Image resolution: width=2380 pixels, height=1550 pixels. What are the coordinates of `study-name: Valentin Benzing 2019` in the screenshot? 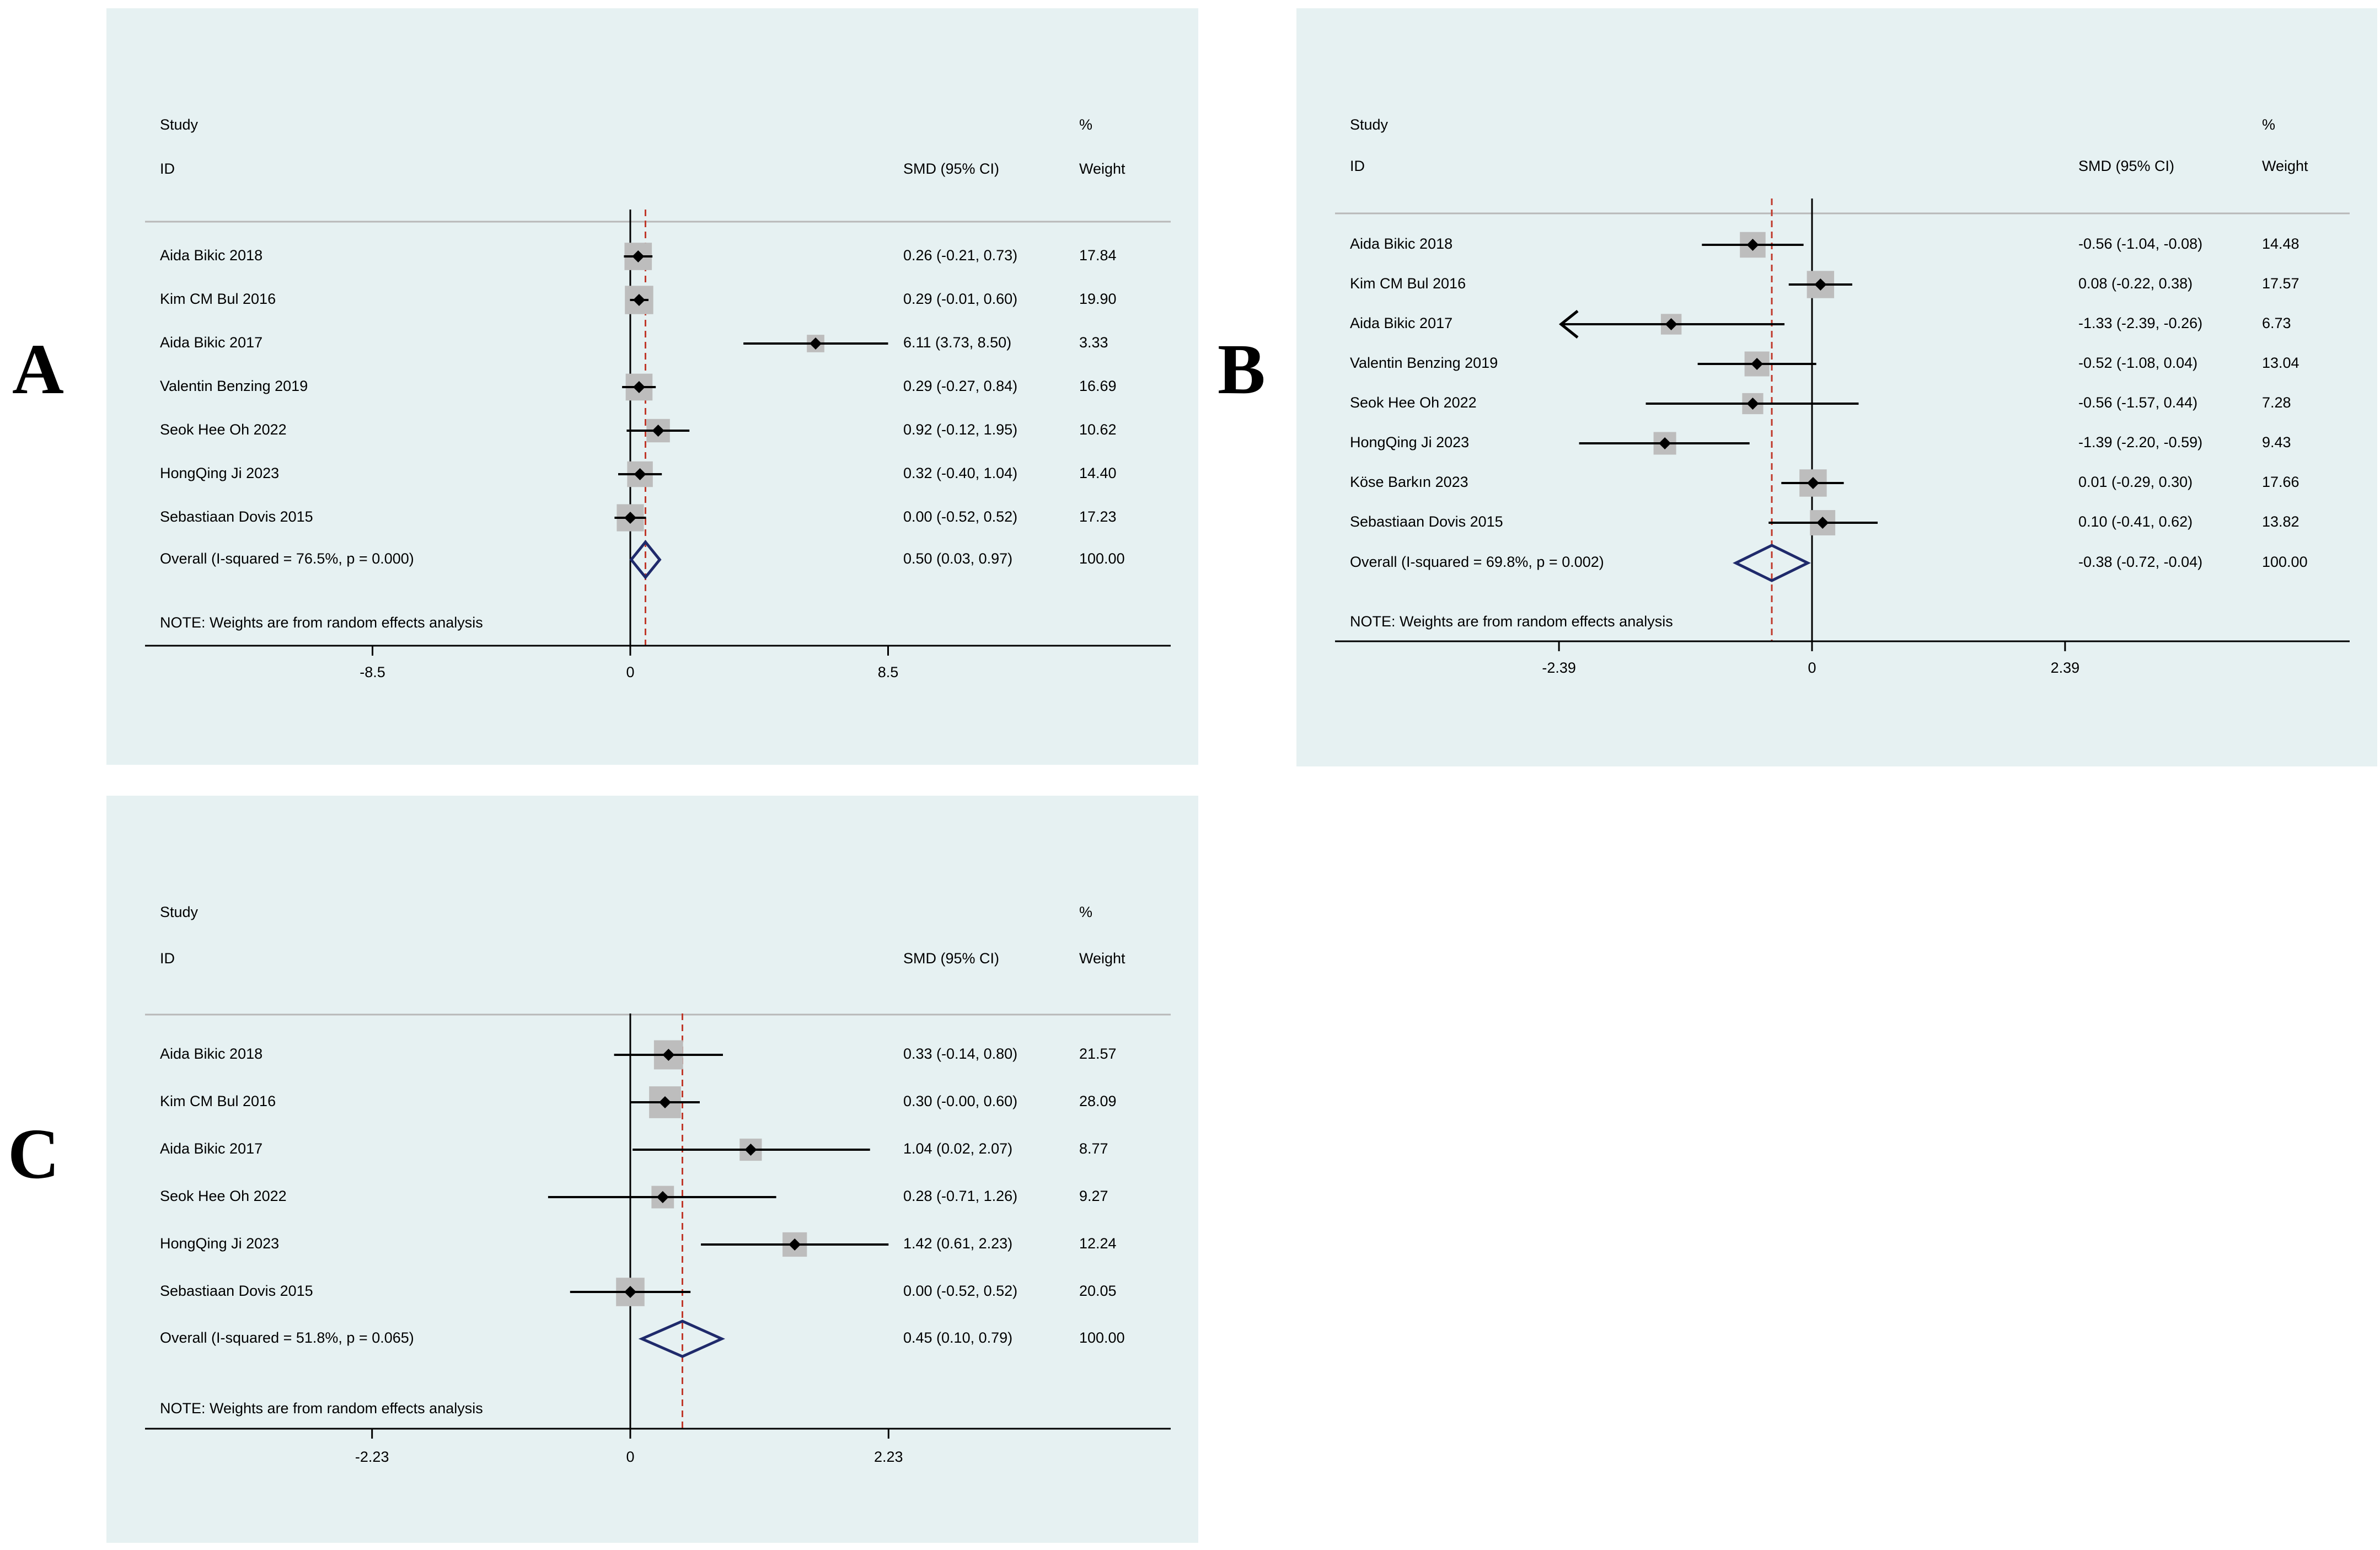 It's located at (234, 386).